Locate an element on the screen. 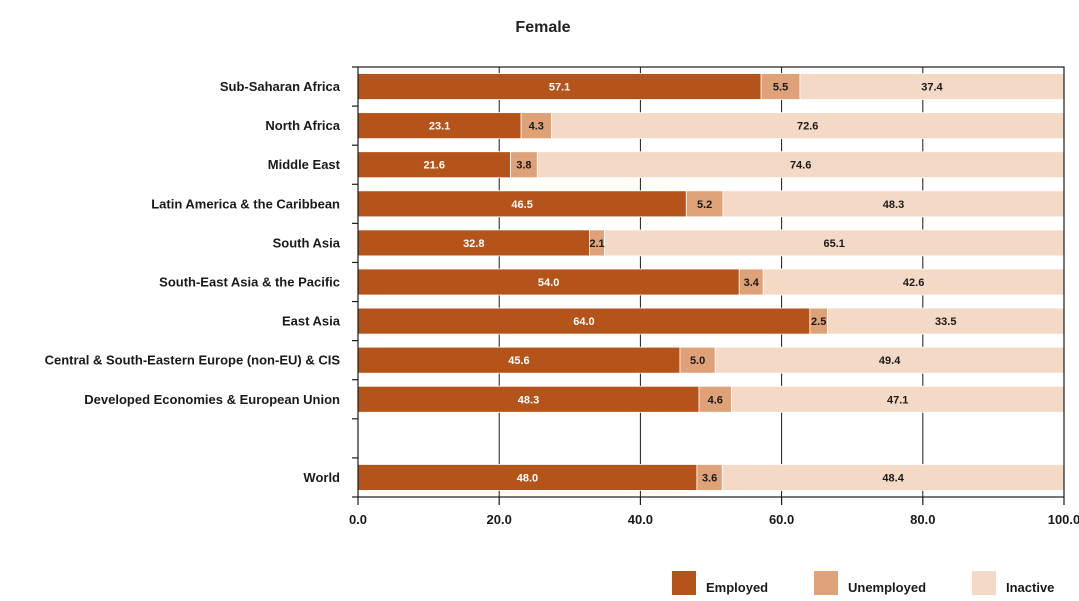 The height and width of the screenshot is (601, 1079). data-label: 49.4 is located at coordinates (890, 361).